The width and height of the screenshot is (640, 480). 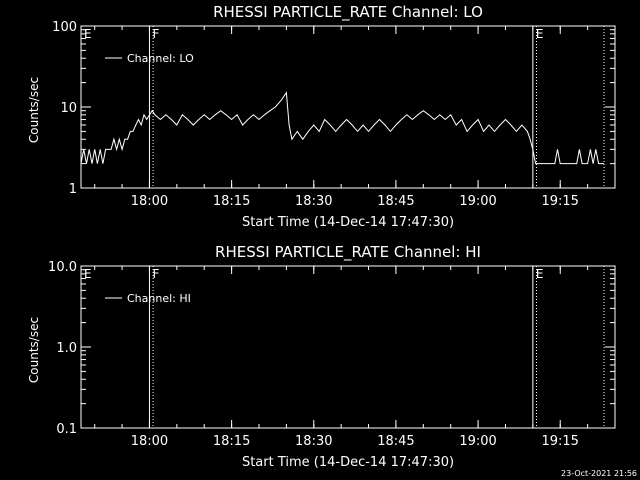 What do you see at coordinates (160, 58) in the screenshot?
I see `panel-lo-legend-label: Channel: LO` at bounding box center [160, 58].